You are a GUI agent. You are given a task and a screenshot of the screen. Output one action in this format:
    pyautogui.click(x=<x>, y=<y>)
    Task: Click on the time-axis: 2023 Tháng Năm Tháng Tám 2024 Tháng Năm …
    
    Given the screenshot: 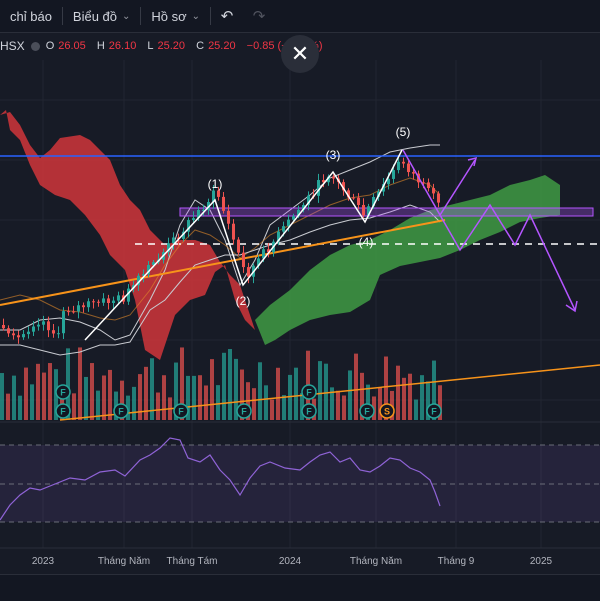 What is the action you would take?
    pyautogui.click(x=300, y=561)
    